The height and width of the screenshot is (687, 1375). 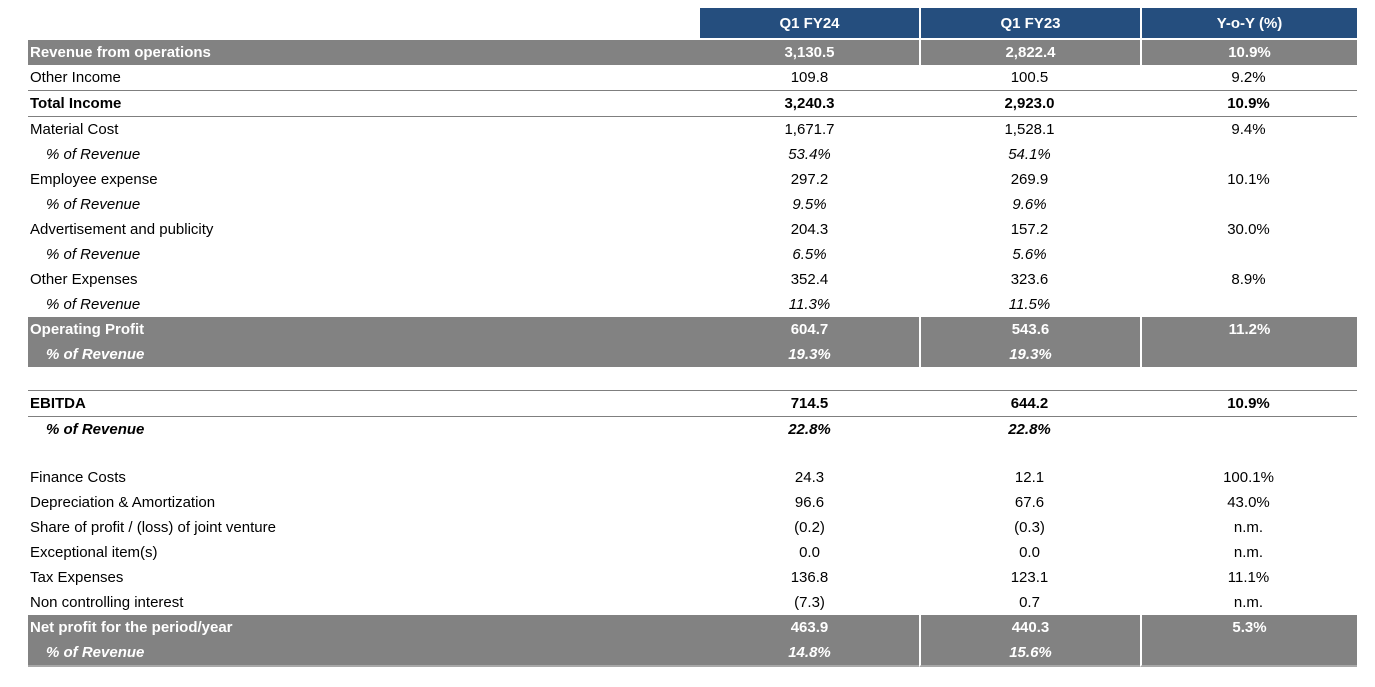 I want to click on cell-yoy: 9.2%, so click(x=1248, y=78).